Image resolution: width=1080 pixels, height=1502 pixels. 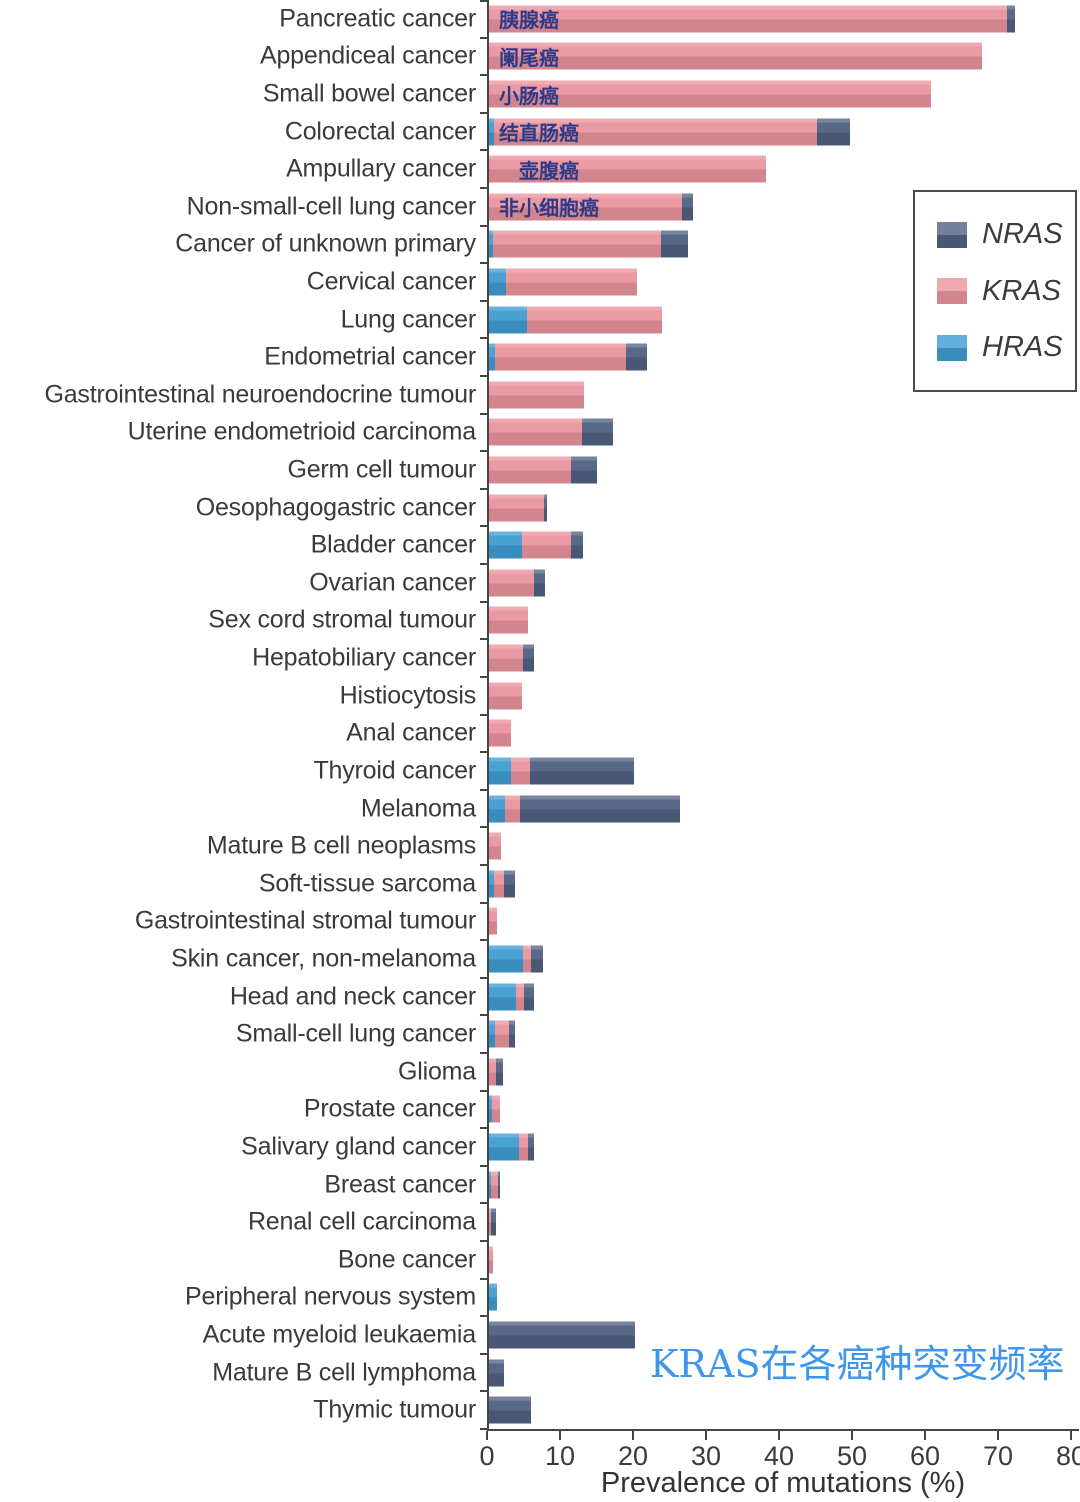 I want to click on bar-row: Mature B cell neoplasms, so click(x=540, y=846).